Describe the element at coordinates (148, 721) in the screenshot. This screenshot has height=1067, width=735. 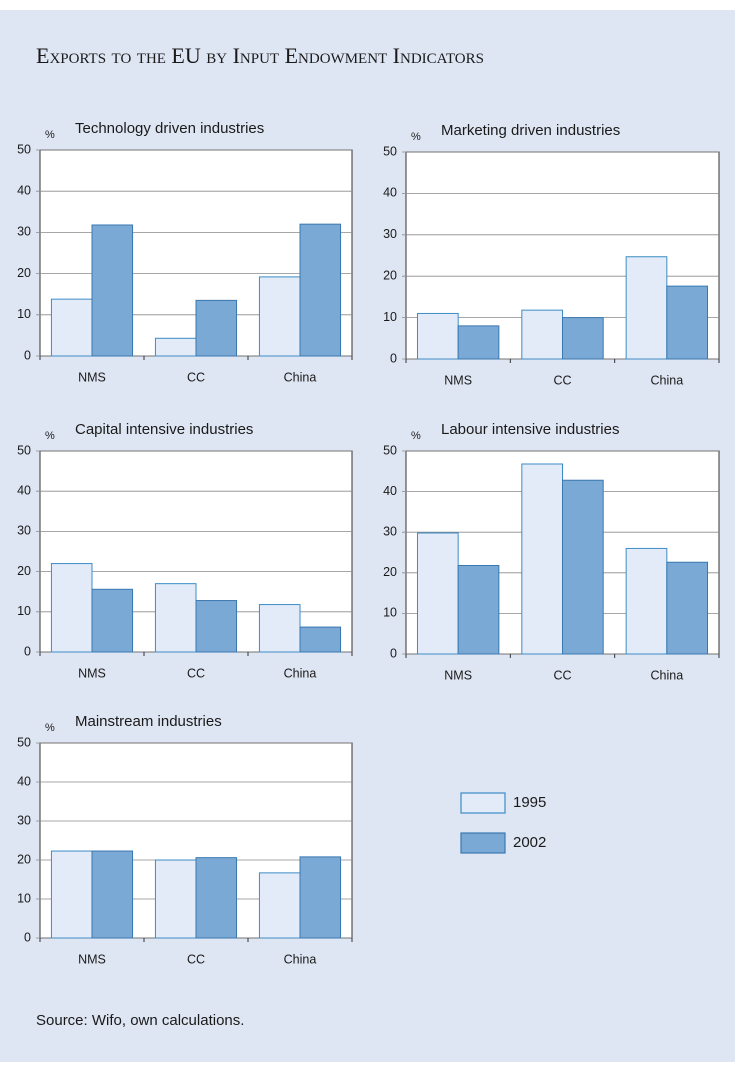
I see `chart-title: Mainstream industries` at that location.